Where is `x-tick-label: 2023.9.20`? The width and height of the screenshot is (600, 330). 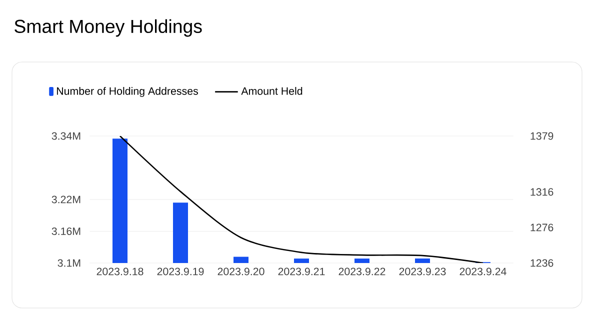 x-tick-label: 2023.9.20 is located at coordinates (241, 272).